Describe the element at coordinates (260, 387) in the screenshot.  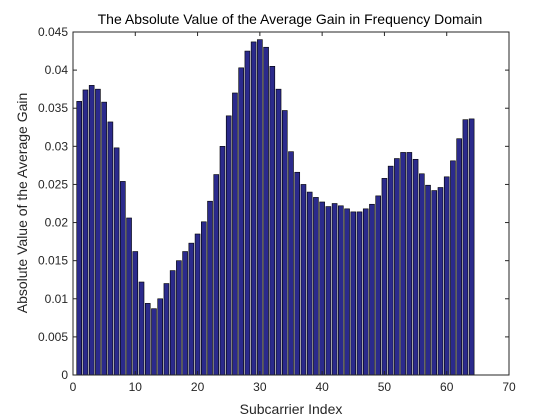
I see `x-tick-label: 30` at that location.